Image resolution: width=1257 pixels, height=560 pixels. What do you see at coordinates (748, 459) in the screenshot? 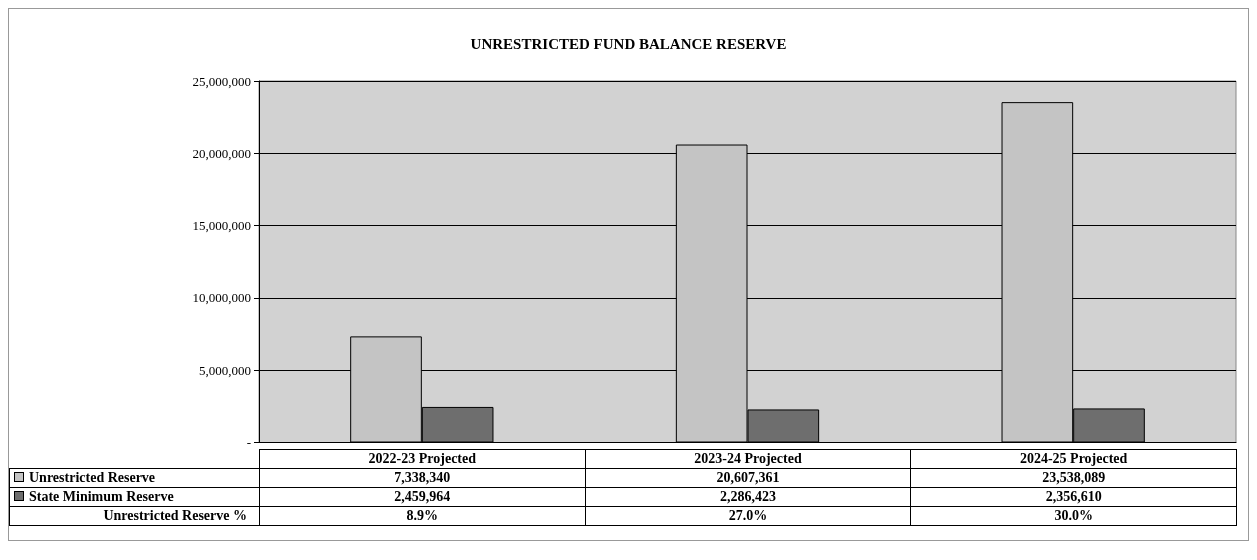
I see `x-tick-label: 2023-24 Projected` at bounding box center [748, 459].